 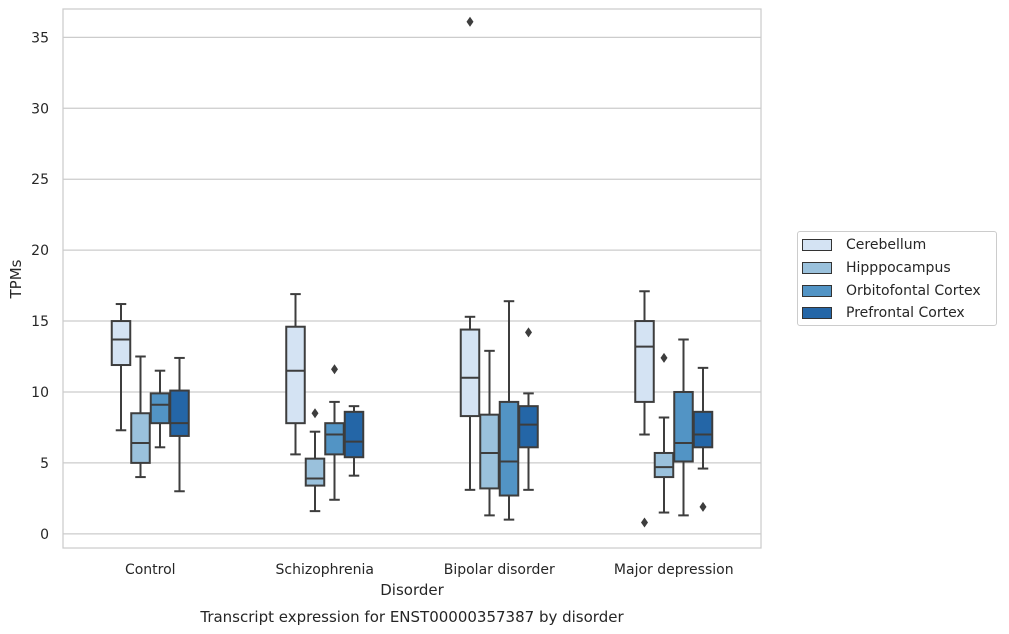 What do you see at coordinates (325, 570) in the screenshot?
I see `x-tick-label: Schizophrenia` at bounding box center [325, 570].